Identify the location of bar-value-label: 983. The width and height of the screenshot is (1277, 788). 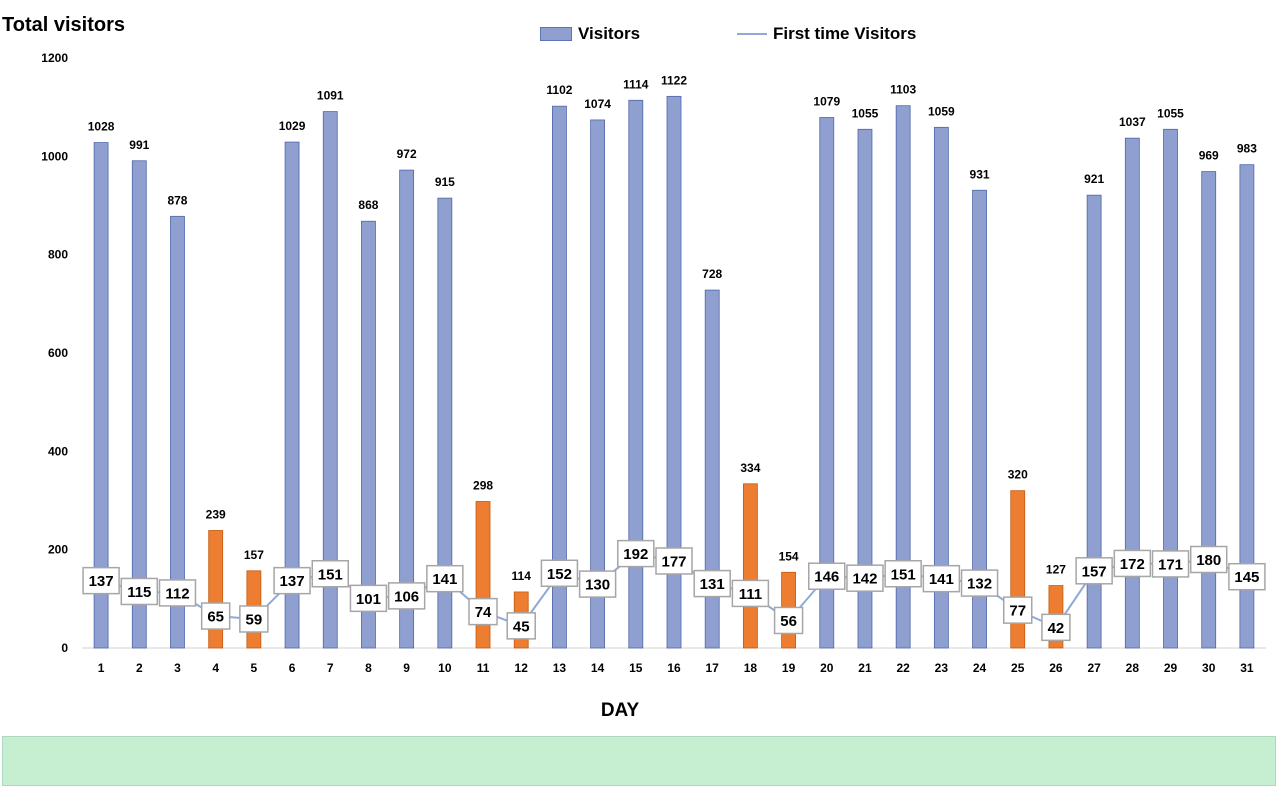
(1247, 149).